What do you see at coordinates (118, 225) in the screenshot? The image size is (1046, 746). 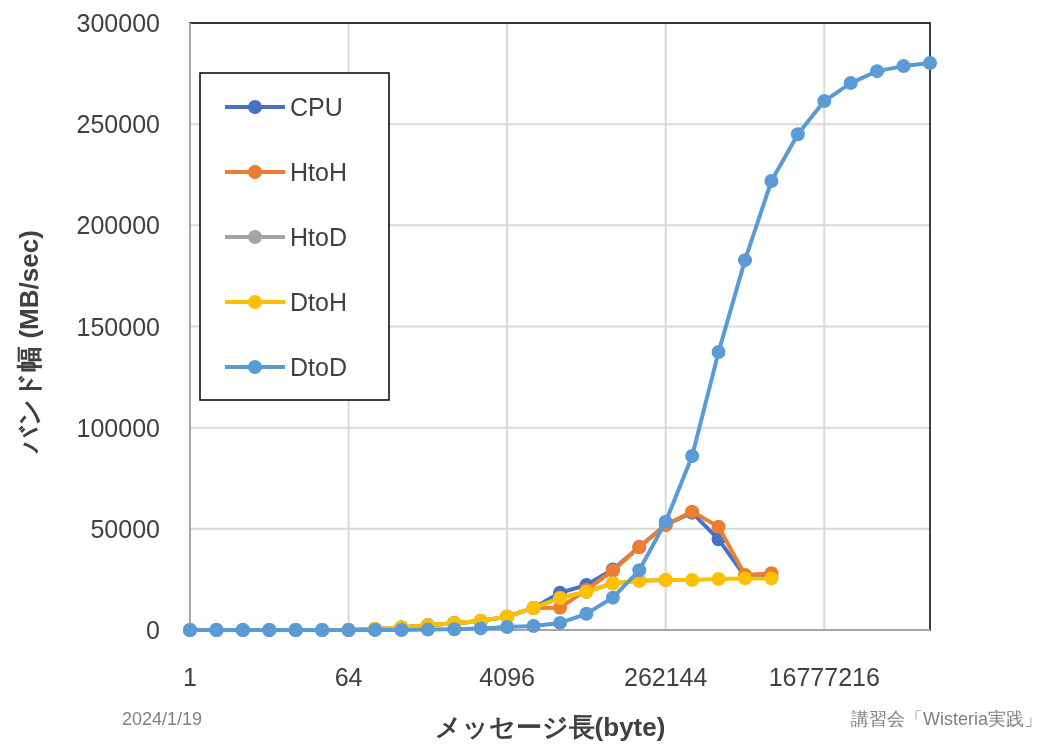 I see `y-tick-label: 200000` at bounding box center [118, 225].